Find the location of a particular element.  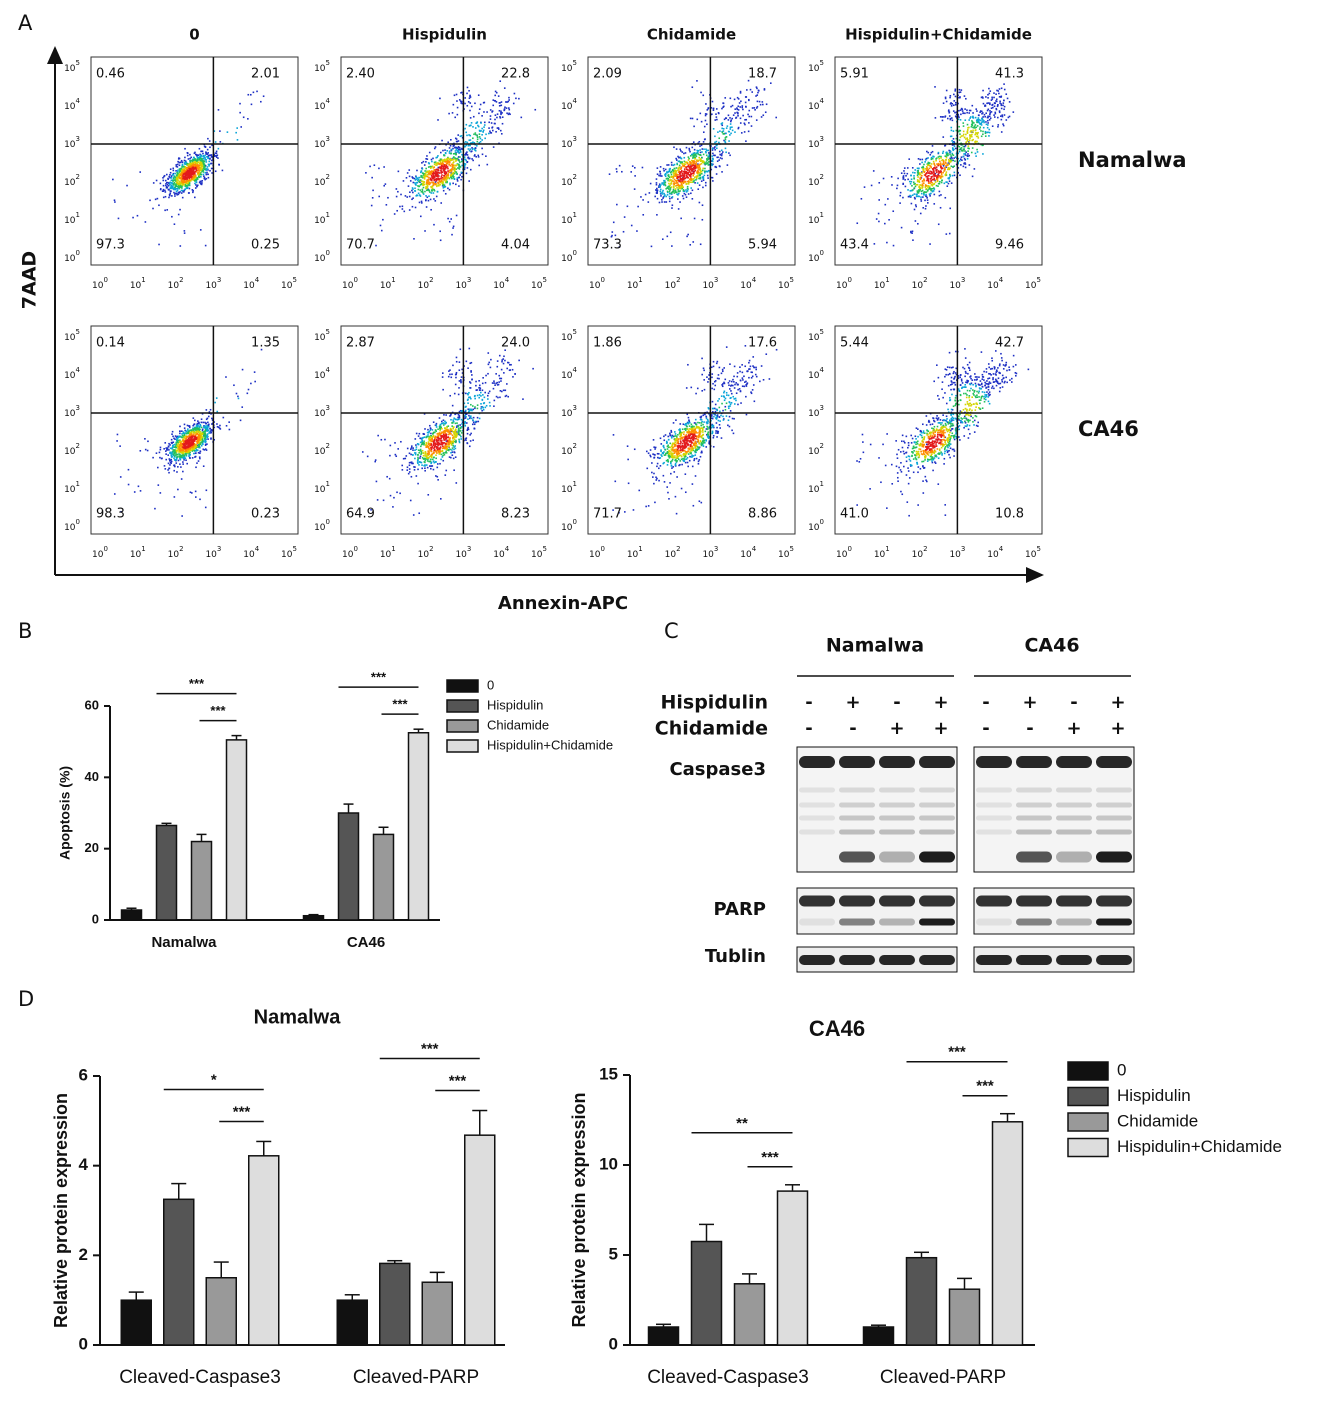

y-tick-label: 10⁵ is located at coordinates (72, 335).